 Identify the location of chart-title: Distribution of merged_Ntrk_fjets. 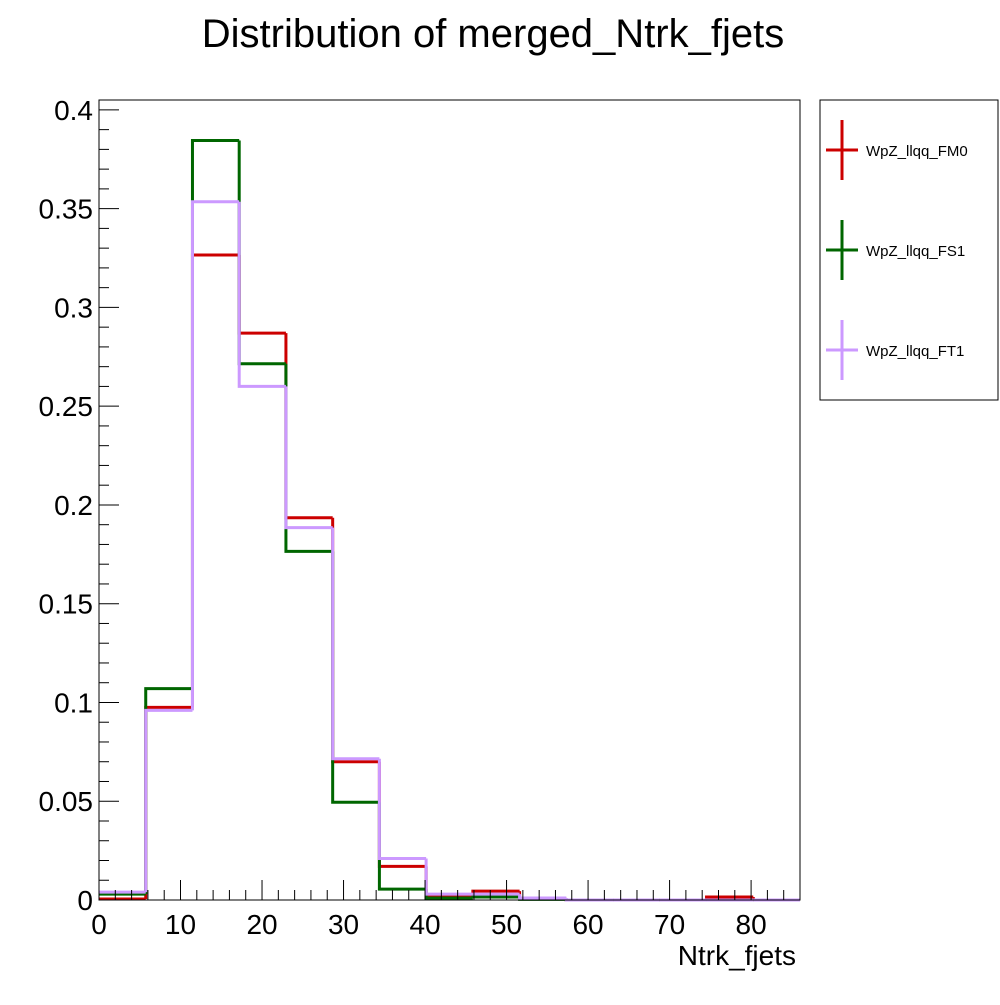
(493, 34).